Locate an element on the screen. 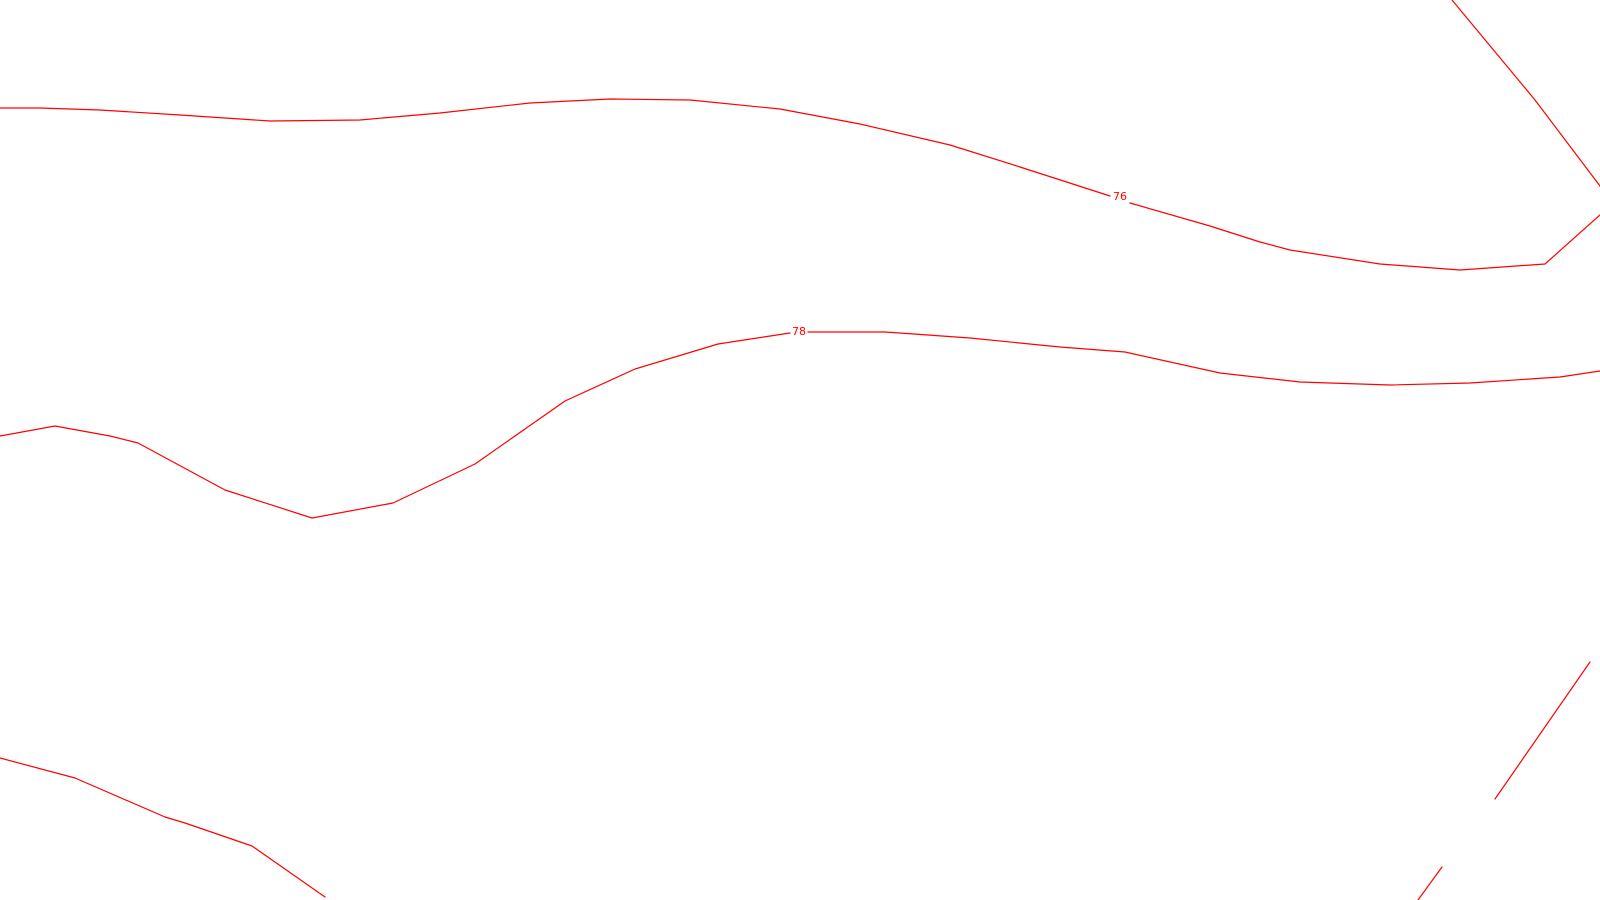 This screenshot has height=900, width=1600. contour-right-upper-line is located at coordinates (1525, 93).